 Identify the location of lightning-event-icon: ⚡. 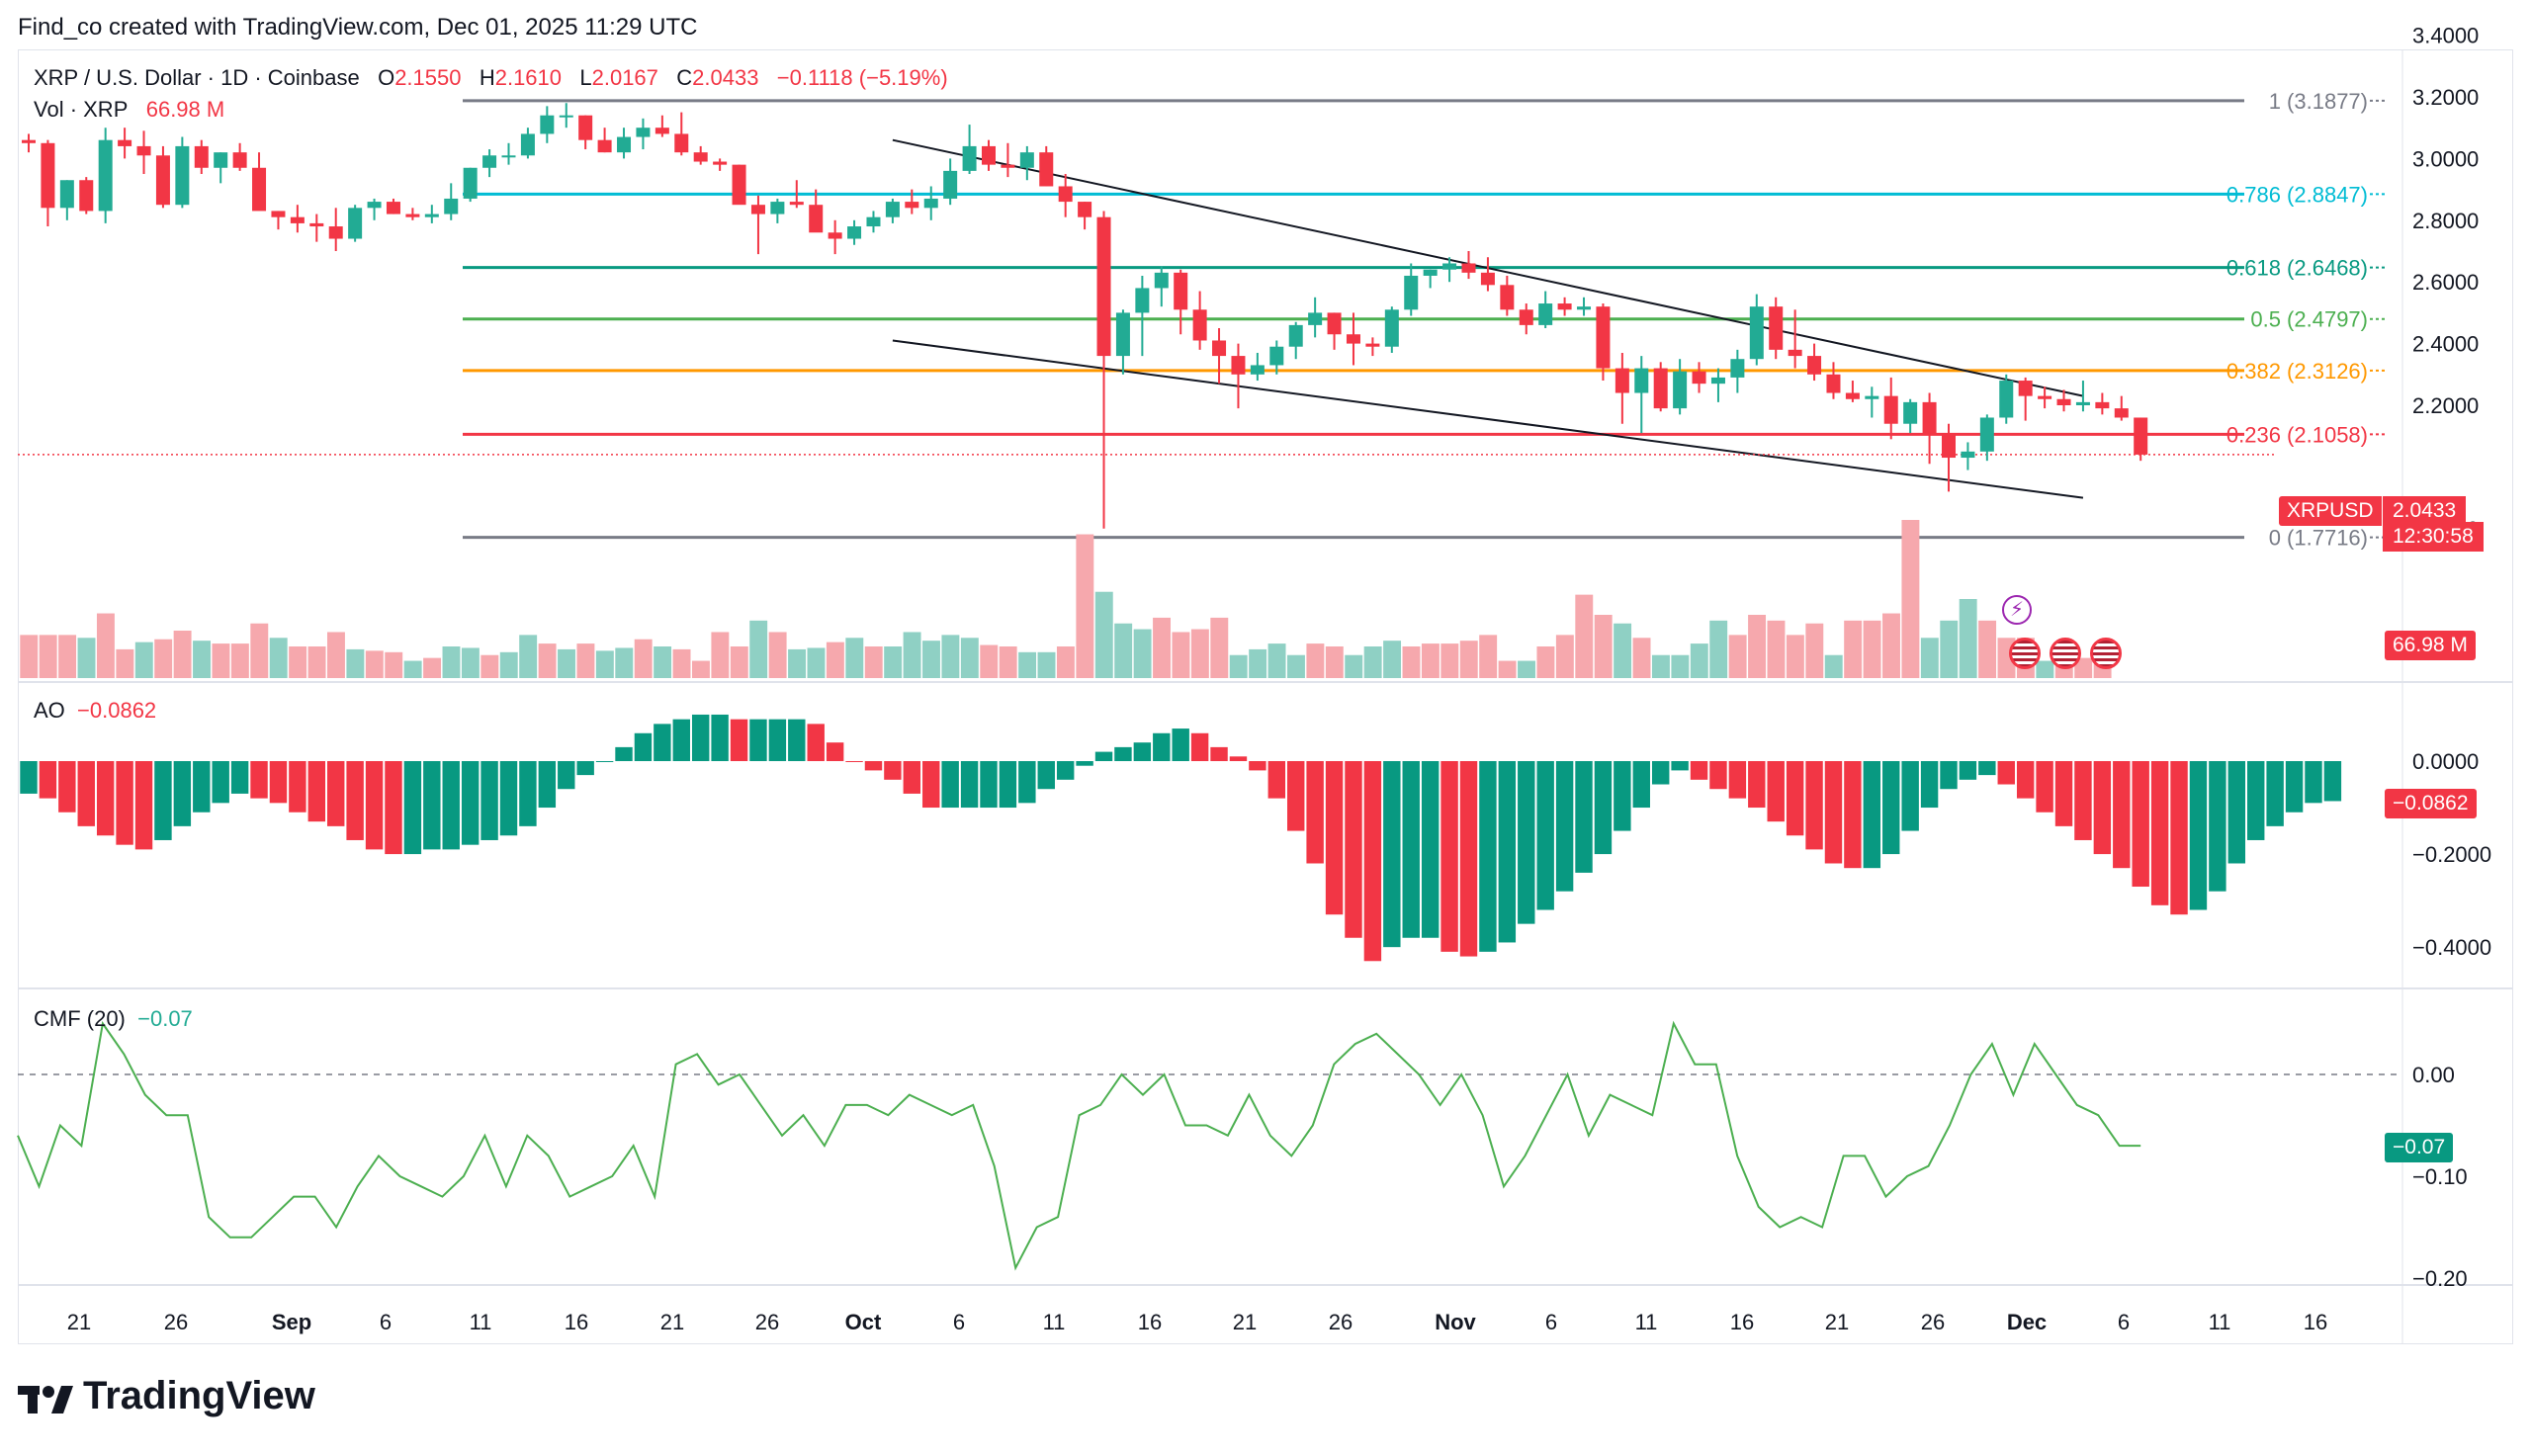
(2017, 610).